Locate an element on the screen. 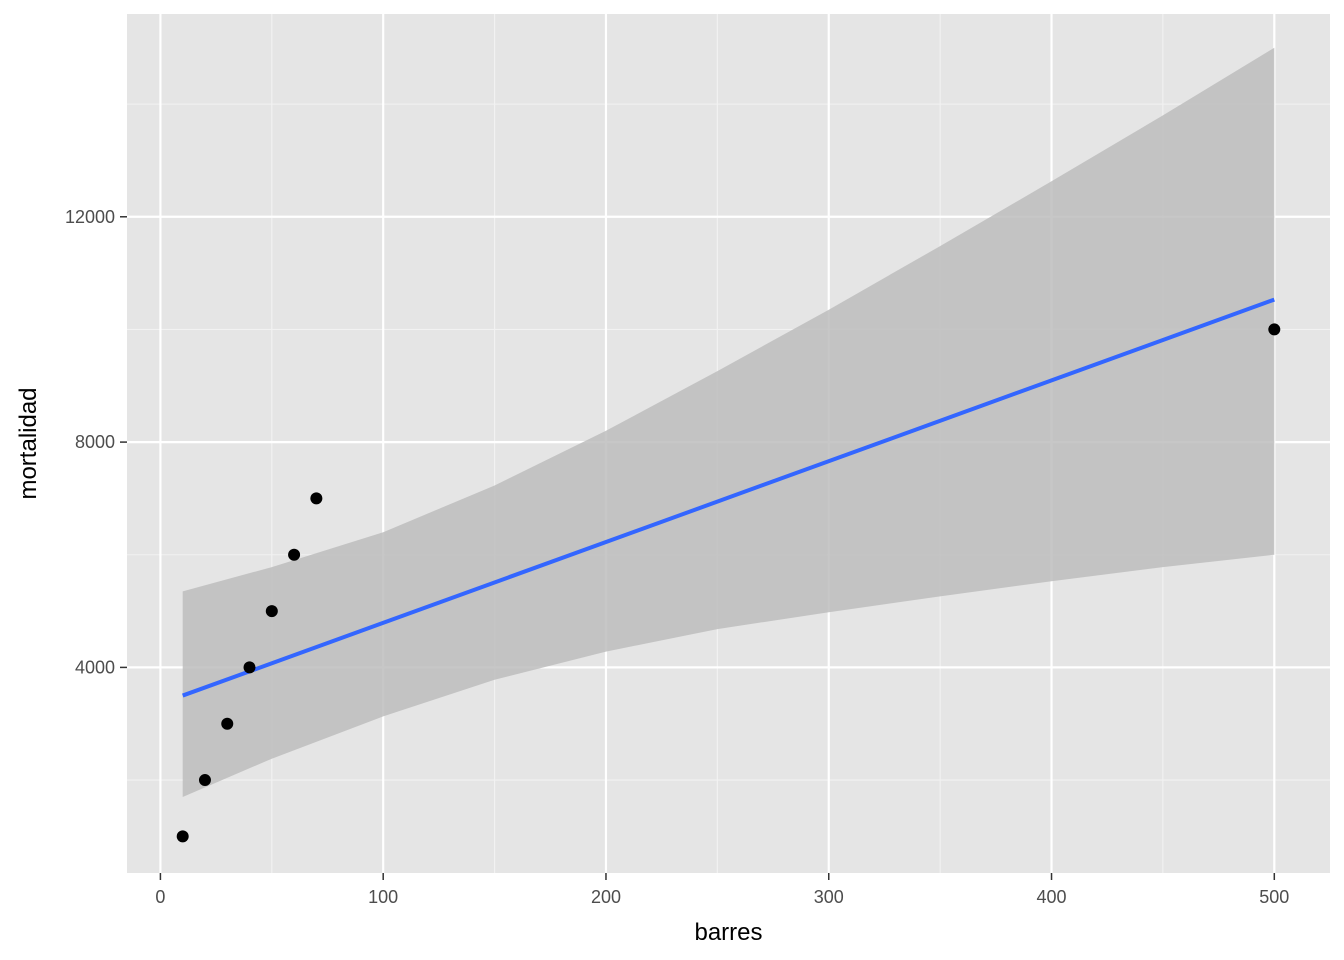 The height and width of the screenshot is (960, 1344). x-tick-label: 0 is located at coordinates (160, 897).